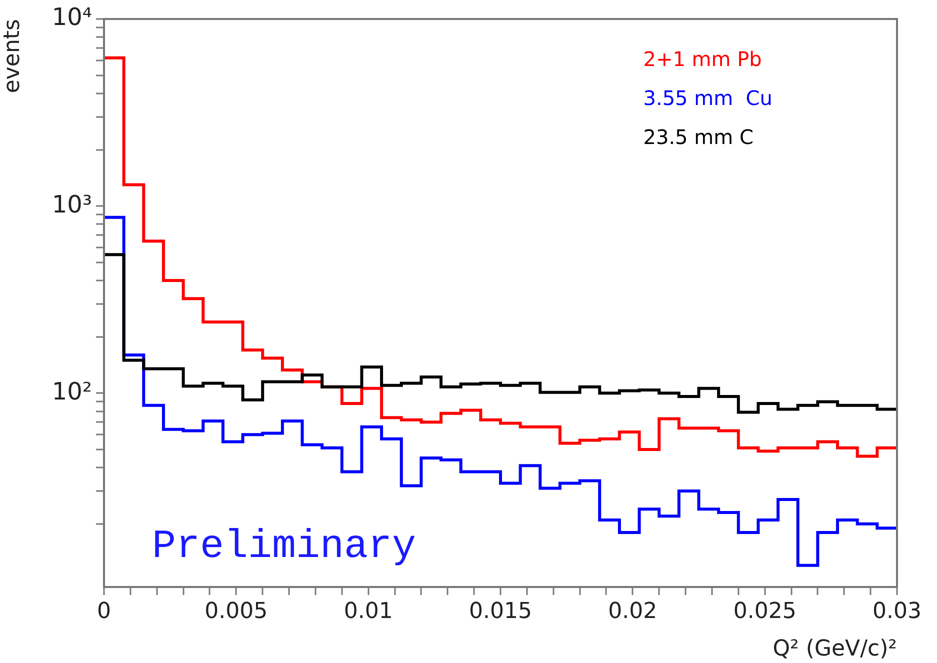 Image resolution: width=937 pixels, height=663 pixels. I want to click on x-tick-label: 0.02, so click(633, 611).